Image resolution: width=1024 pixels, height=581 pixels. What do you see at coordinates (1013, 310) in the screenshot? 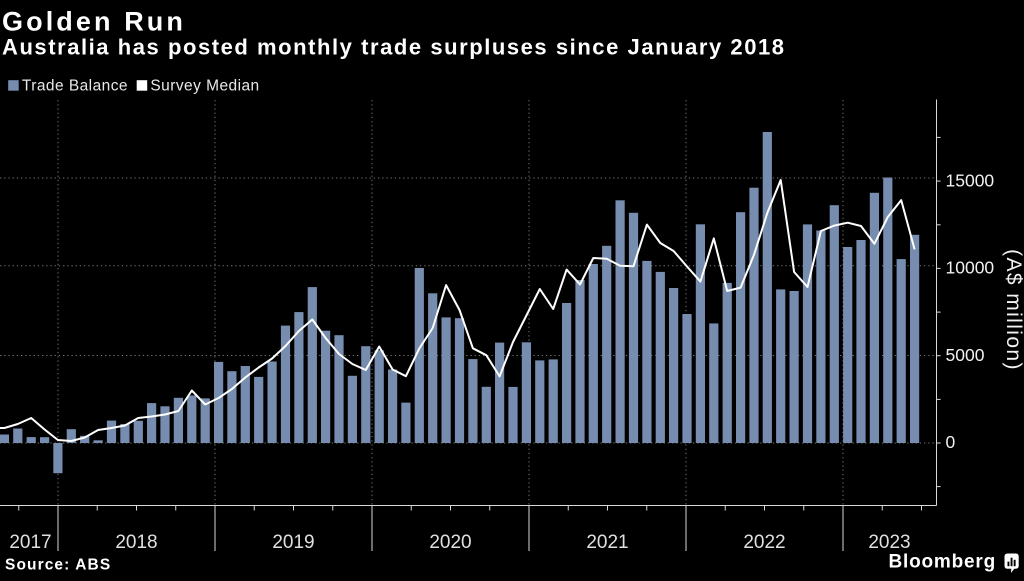
I see `svg-text: (A$ million)` at bounding box center [1013, 310].